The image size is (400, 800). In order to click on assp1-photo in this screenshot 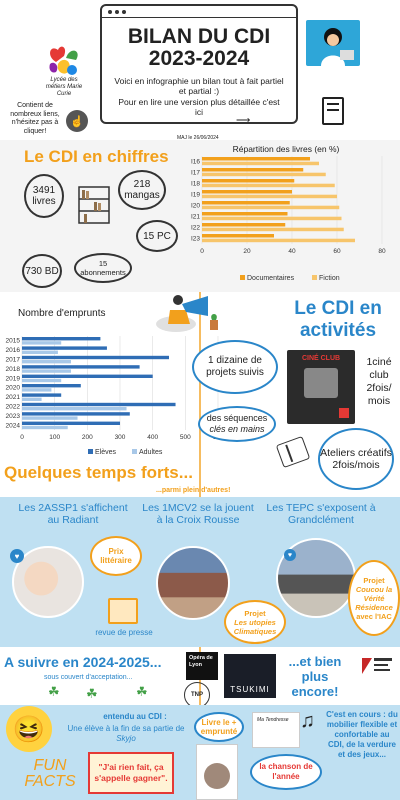, I will do `click(48, 582)`.